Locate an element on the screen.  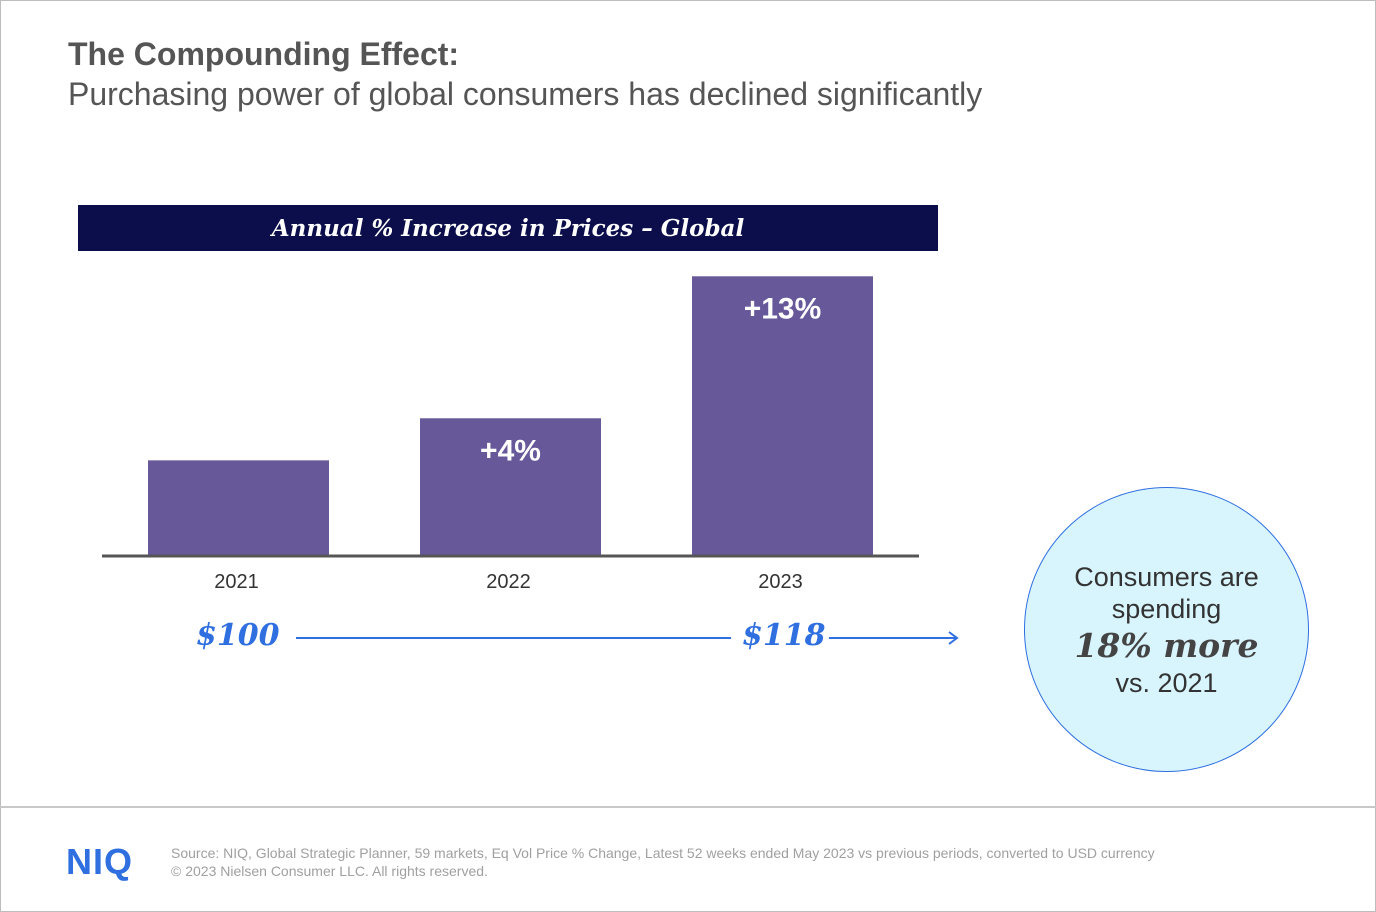
callout-circle: Consumers are spending 18% more vs. 2021 is located at coordinates (1166, 629).